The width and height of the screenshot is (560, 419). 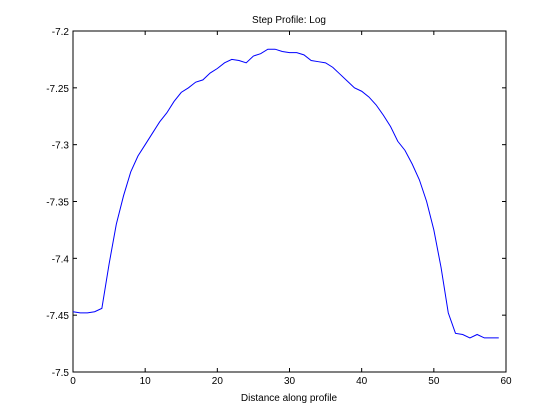 I want to click on chart-title: Step Profile: Log, so click(x=289, y=20).